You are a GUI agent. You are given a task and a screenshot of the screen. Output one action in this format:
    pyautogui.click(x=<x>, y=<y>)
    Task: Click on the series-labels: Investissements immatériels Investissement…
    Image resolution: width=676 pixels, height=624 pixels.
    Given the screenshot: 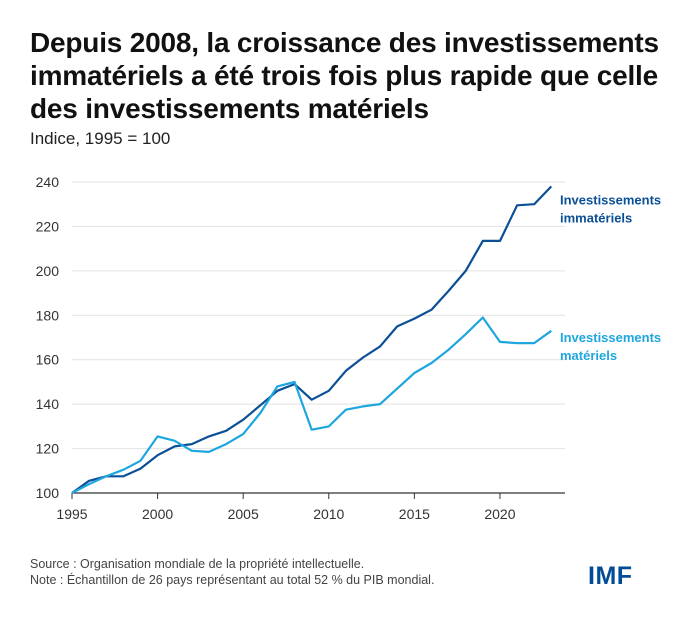 What is the action you would take?
    pyautogui.click(x=610, y=277)
    